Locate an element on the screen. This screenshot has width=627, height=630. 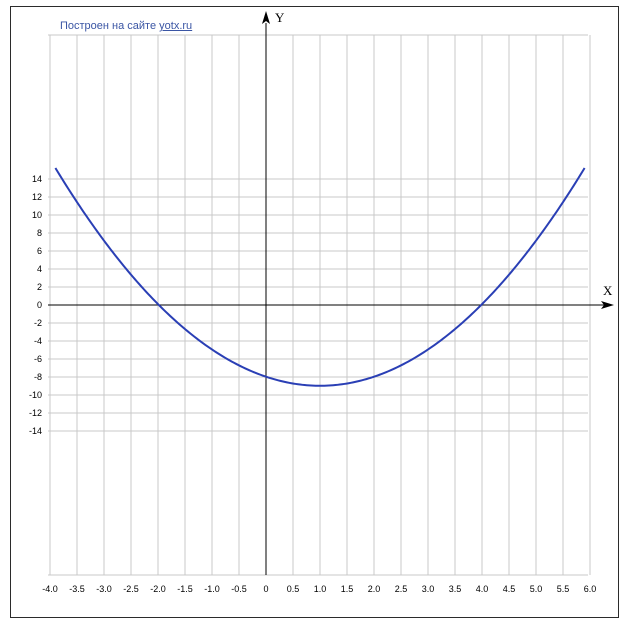
credit-text: Построен на сайте is located at coordinates (108, 26).